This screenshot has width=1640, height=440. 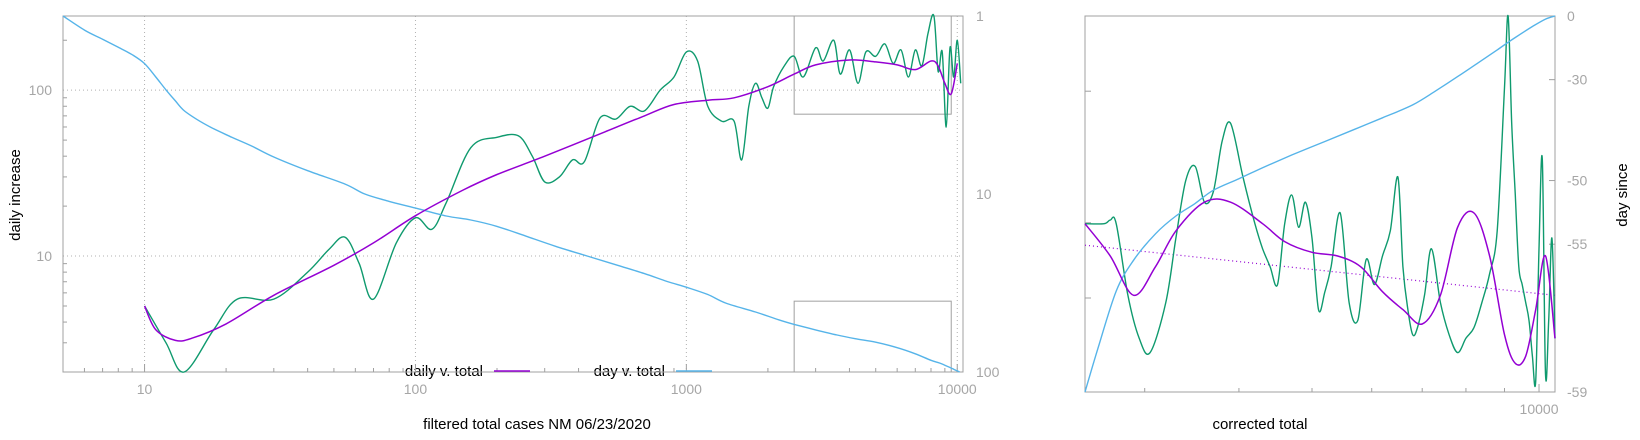 What do you see at coordinates (686, 389) in the screenshot?
I see `left-x-tick-label: 1000` at bounding box center [686, 389].